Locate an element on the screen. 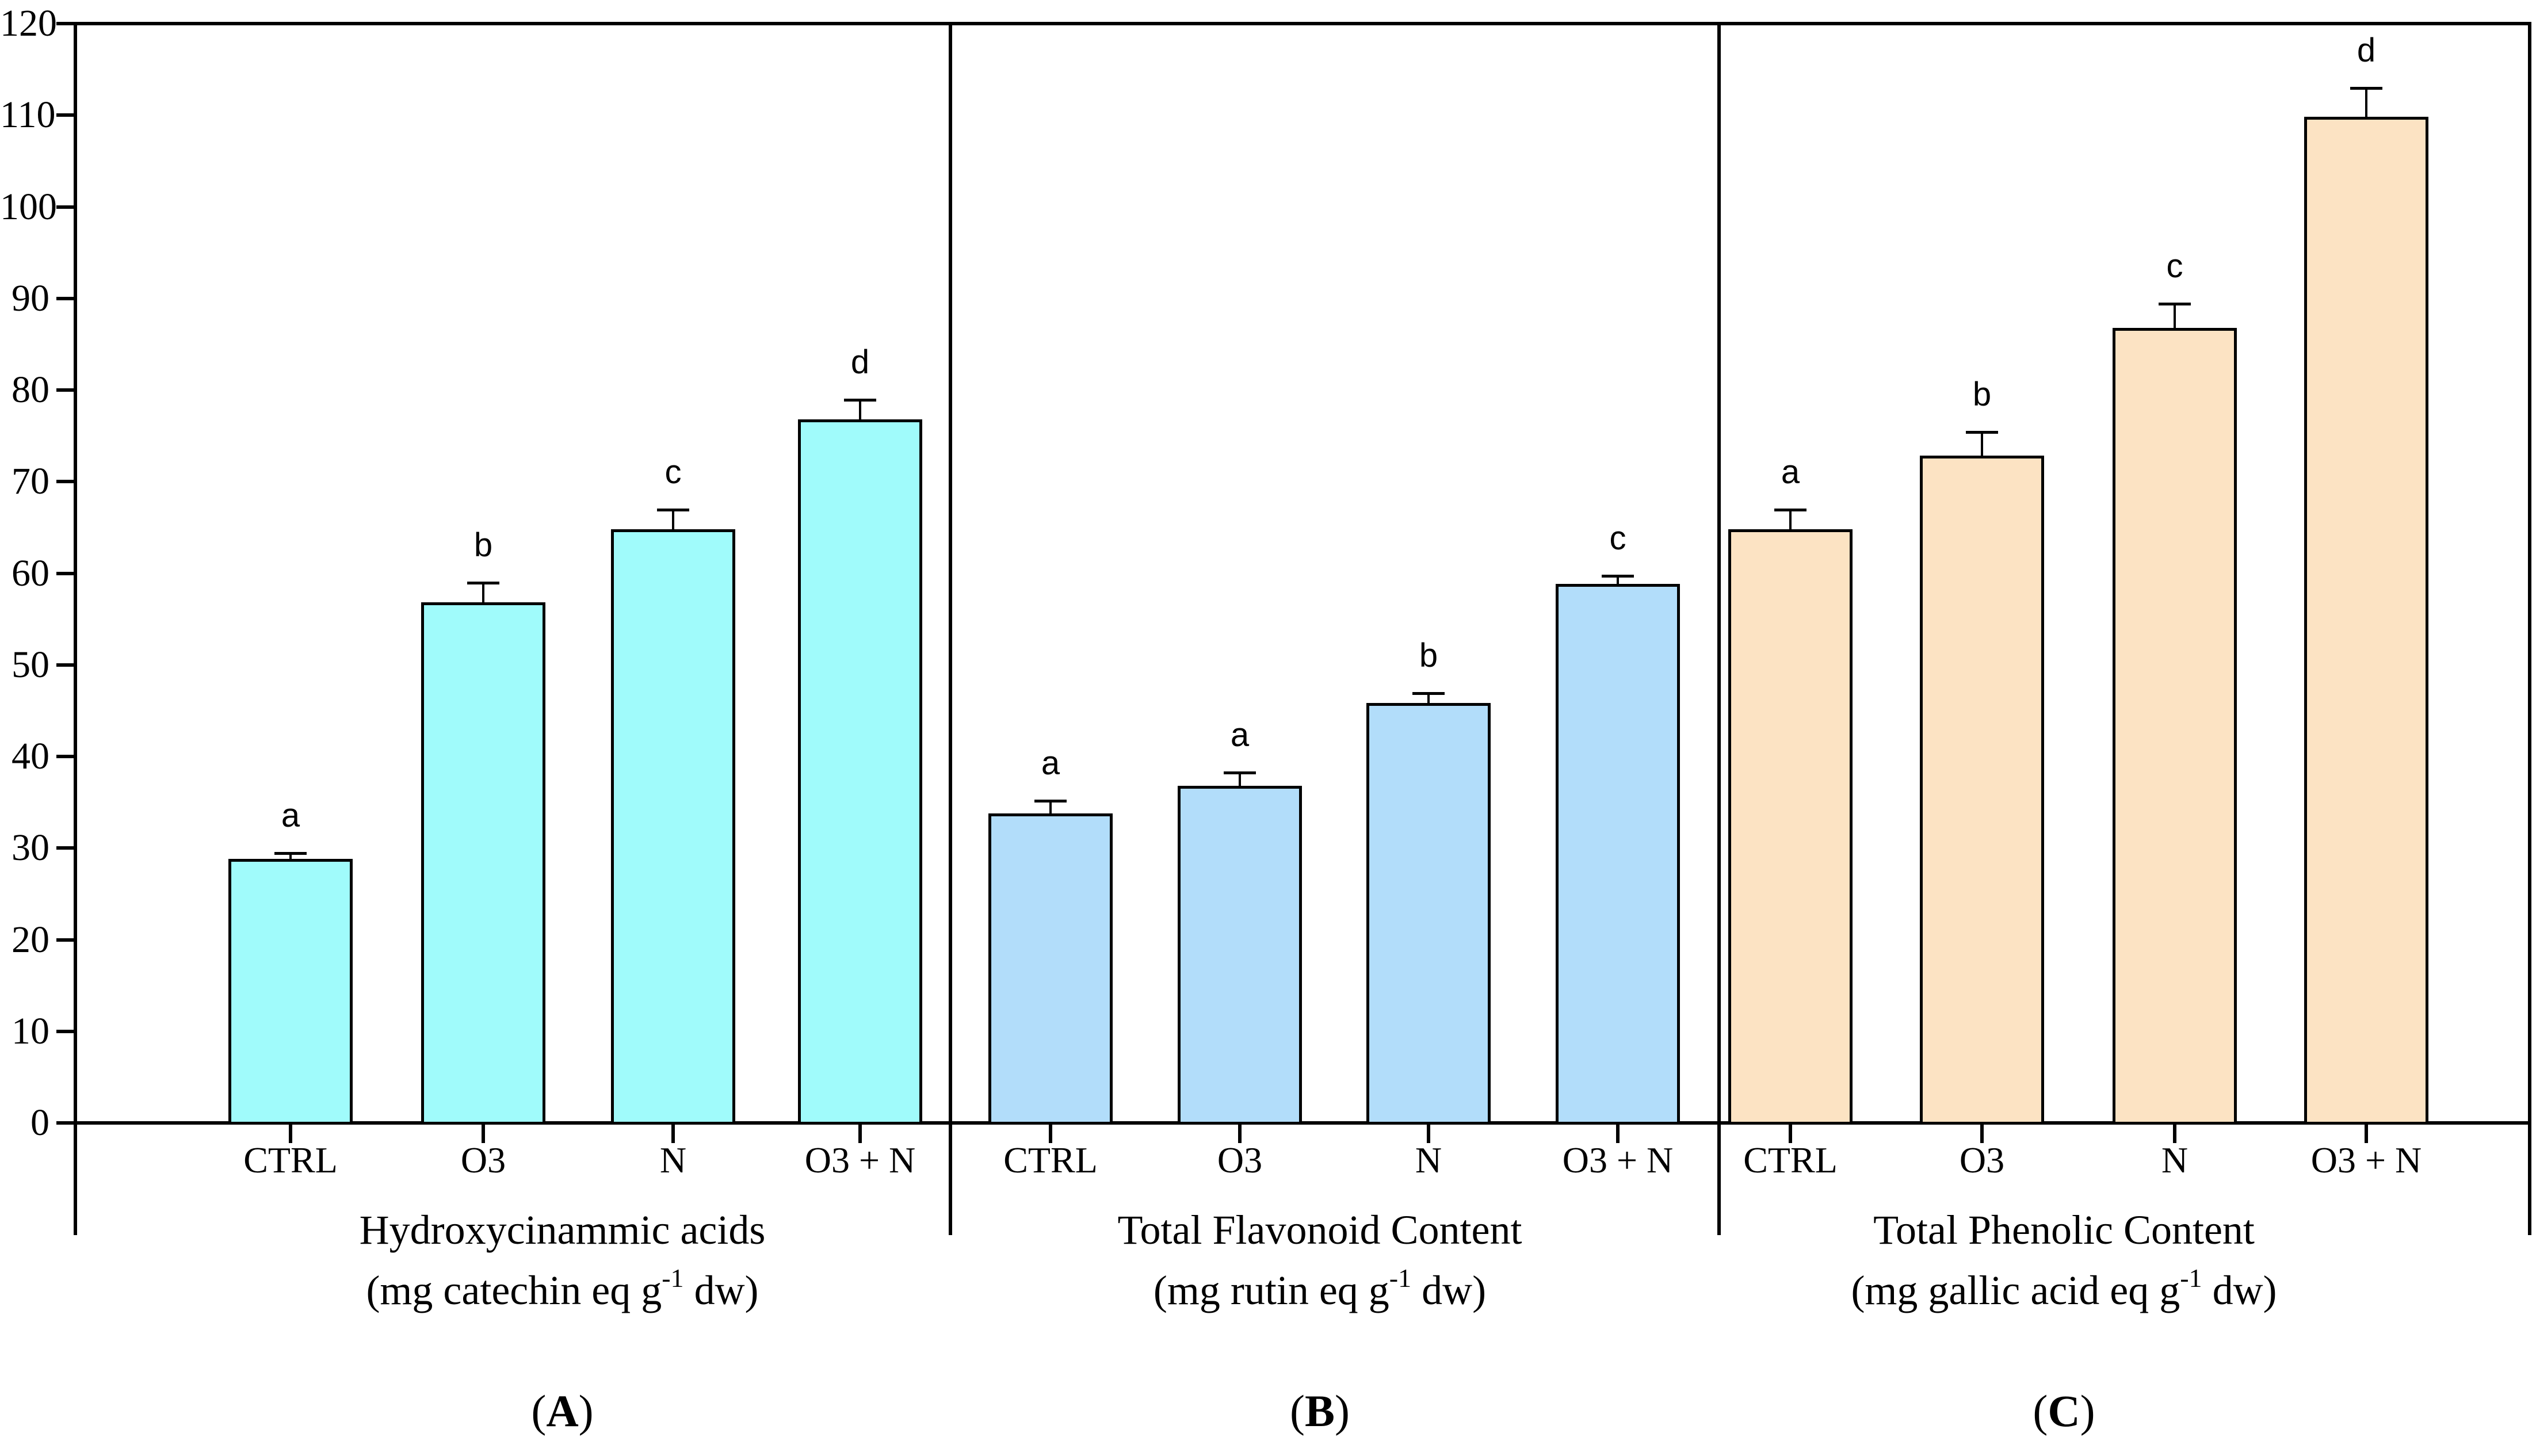 This screenshot has height=1456, width=2536. y-tick-label: 120 is located at coordinates (29, 23).